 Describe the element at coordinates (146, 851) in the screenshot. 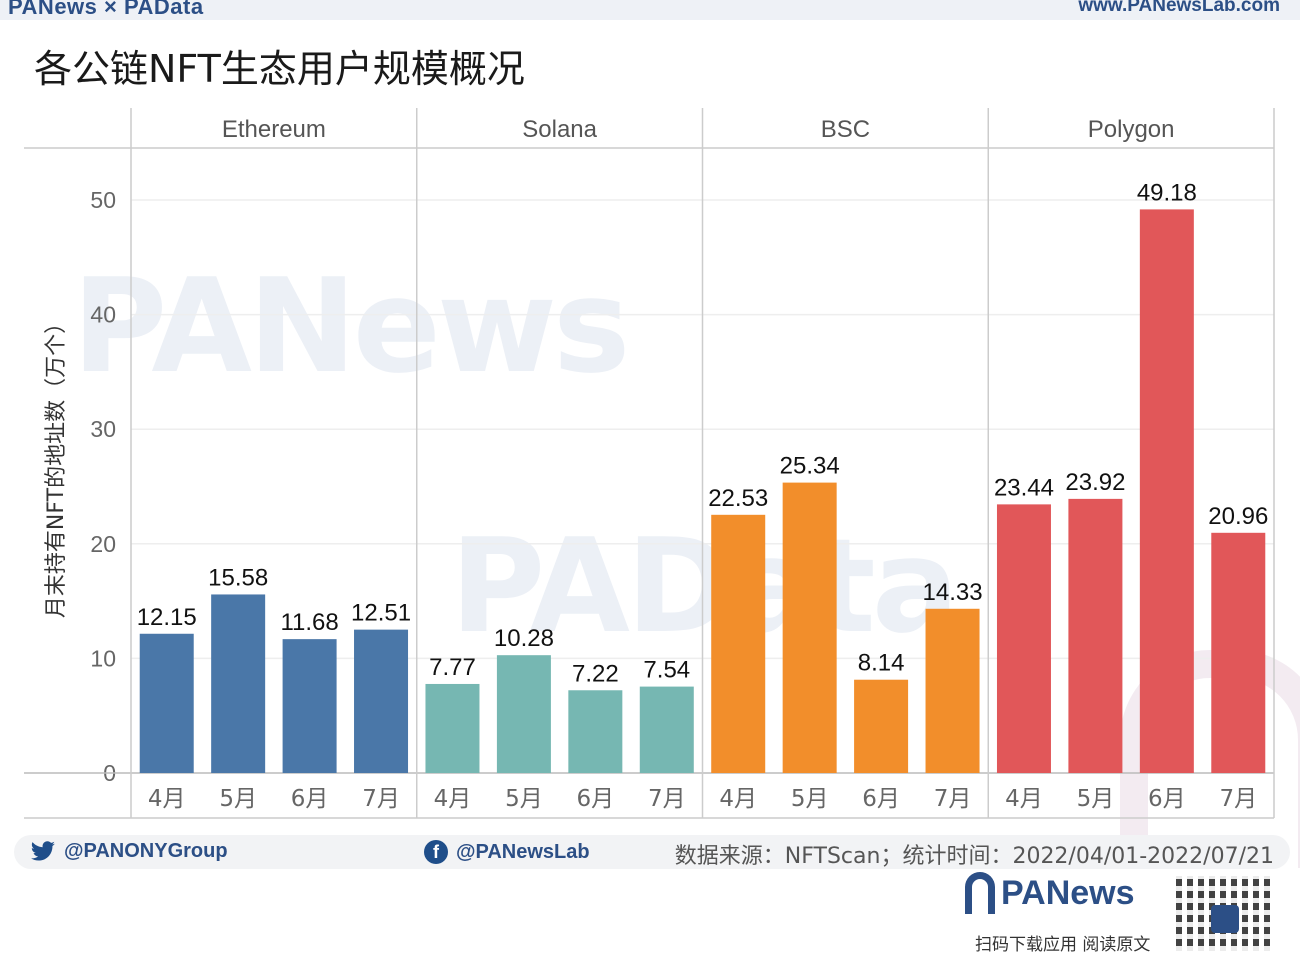

I see `twitter-handle-label: @PANONYGroup` at that location.